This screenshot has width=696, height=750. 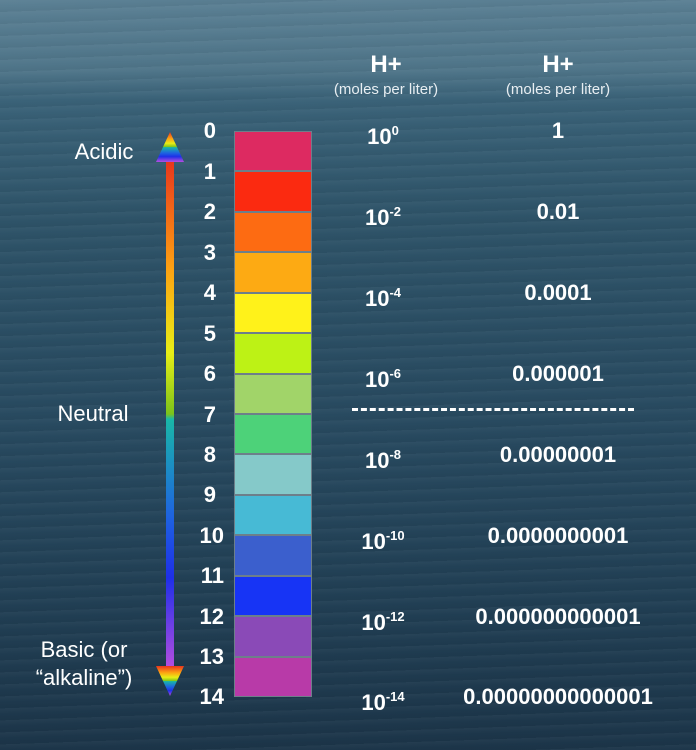 I want to click on power-ph-10: 10-10, so click(x=383, y=539).